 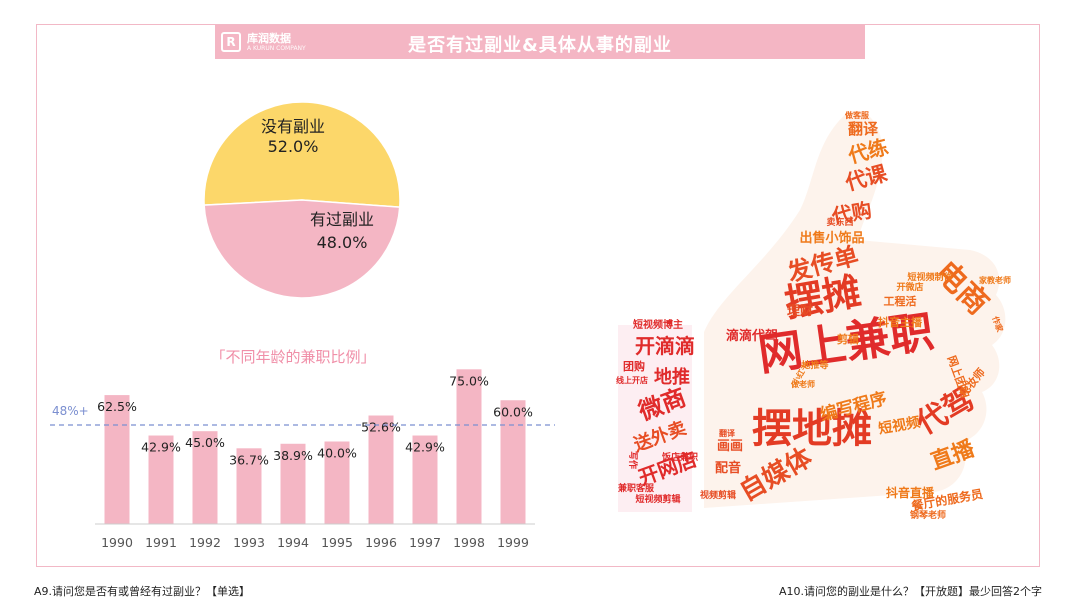 I want to click on bar-1997, so click(x=425, y=479).